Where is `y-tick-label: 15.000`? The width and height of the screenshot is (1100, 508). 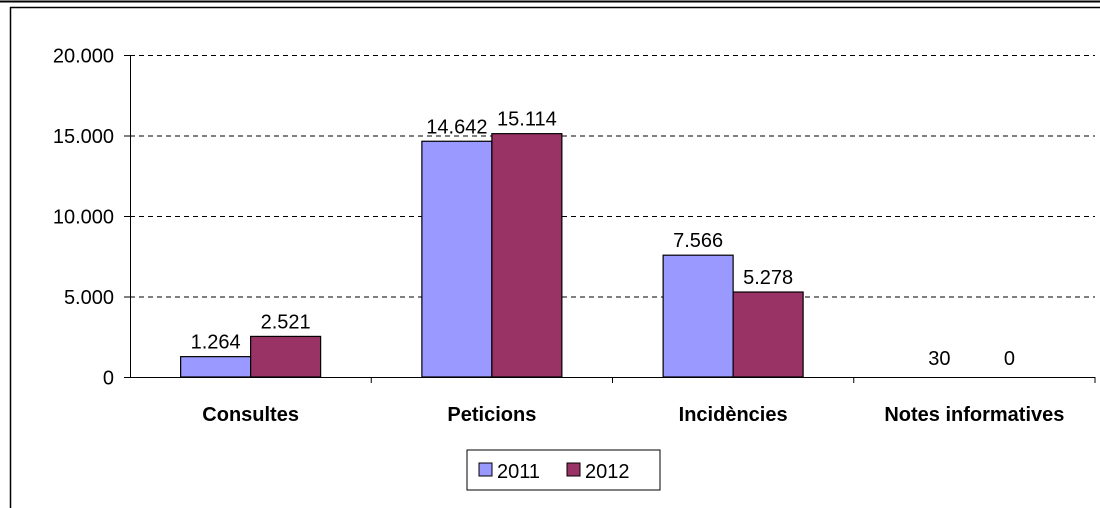 y-tick-label: 15.000 is located at coordinates (83, 137).